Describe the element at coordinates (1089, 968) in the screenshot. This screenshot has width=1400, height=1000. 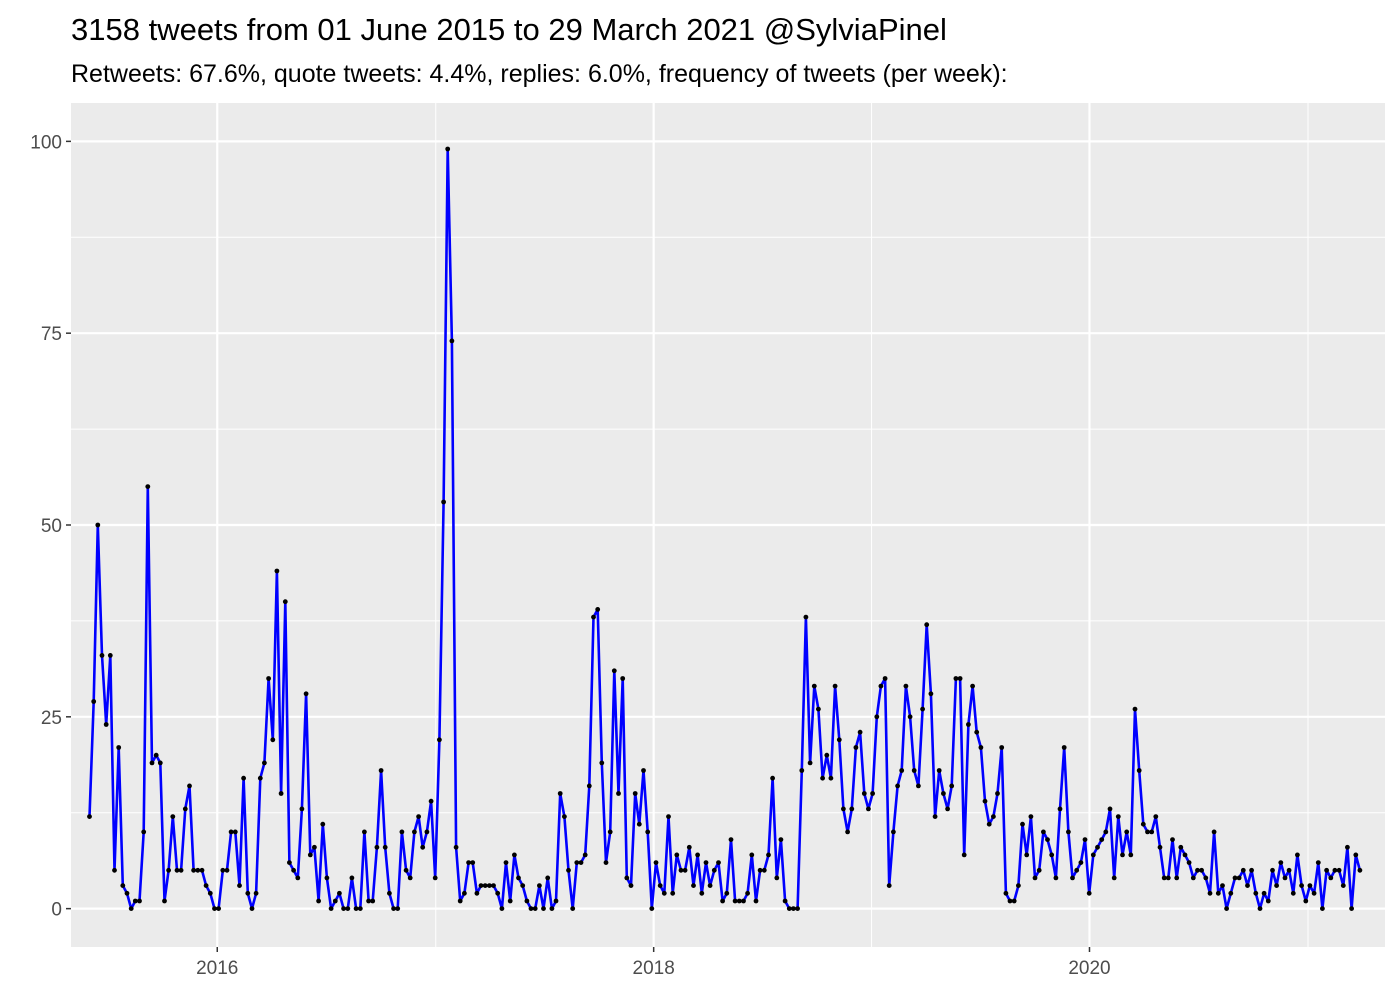
I see `x-tick-label: 2020` at that location.